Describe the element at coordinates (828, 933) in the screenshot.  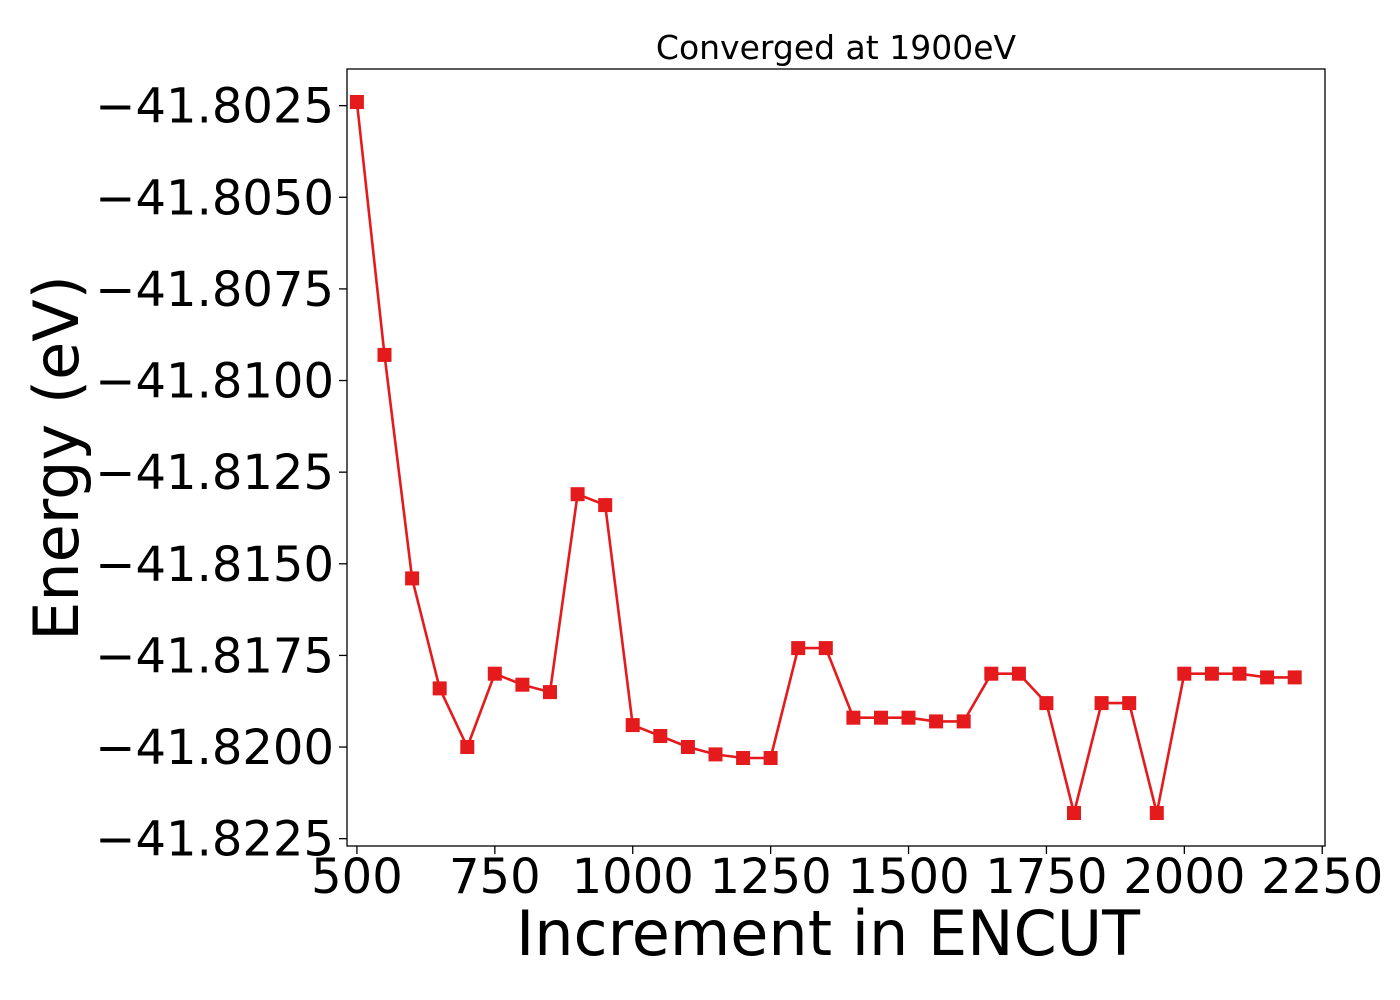
I see `x-axis-label: Increment in ENCUT` at that location.